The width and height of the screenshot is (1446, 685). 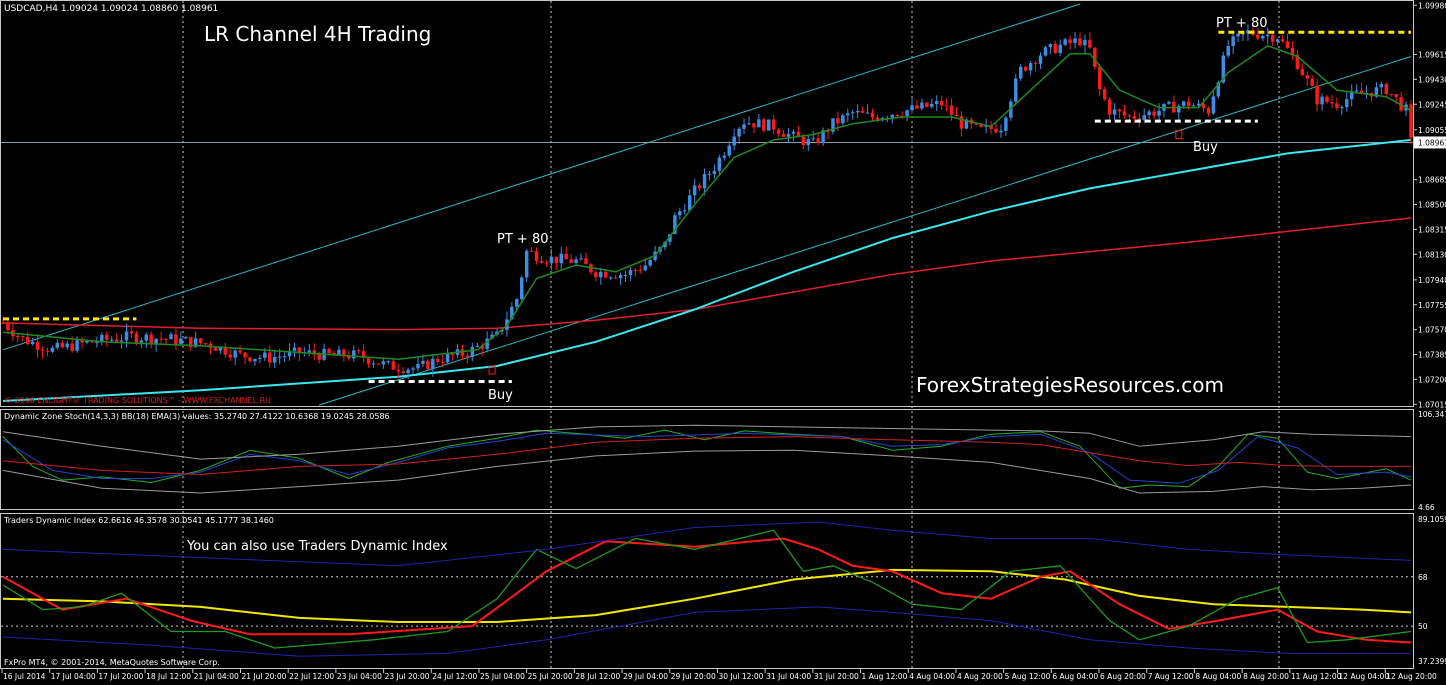 What do you see at coordinates (216, 676) in the screenshot?
I see `time-tick-label: 21 Jul 04:00` at bounding box center [216, 676].